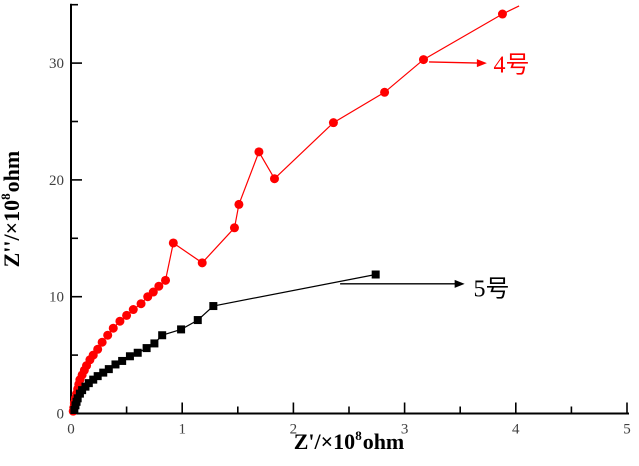  I want to click on x-tick-label: 3, so click(405, 430).